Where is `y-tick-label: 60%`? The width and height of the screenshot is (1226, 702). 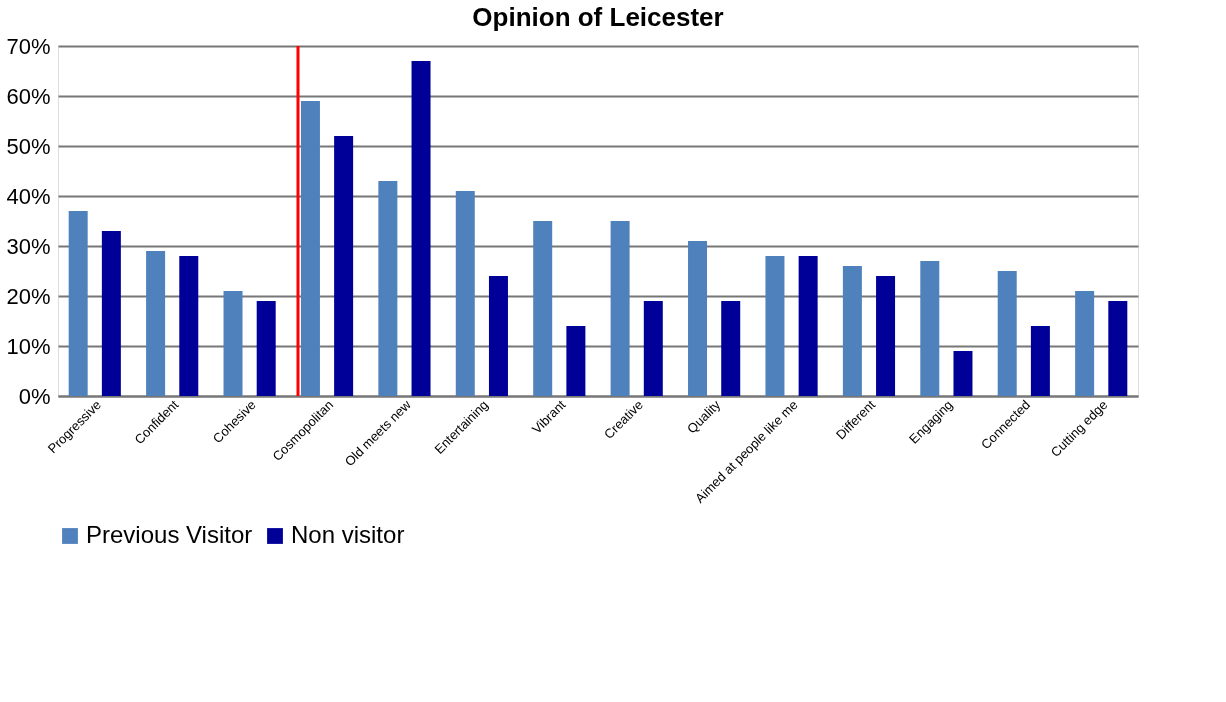 y-tick-label: 60% is located at coordinates (28, 96).